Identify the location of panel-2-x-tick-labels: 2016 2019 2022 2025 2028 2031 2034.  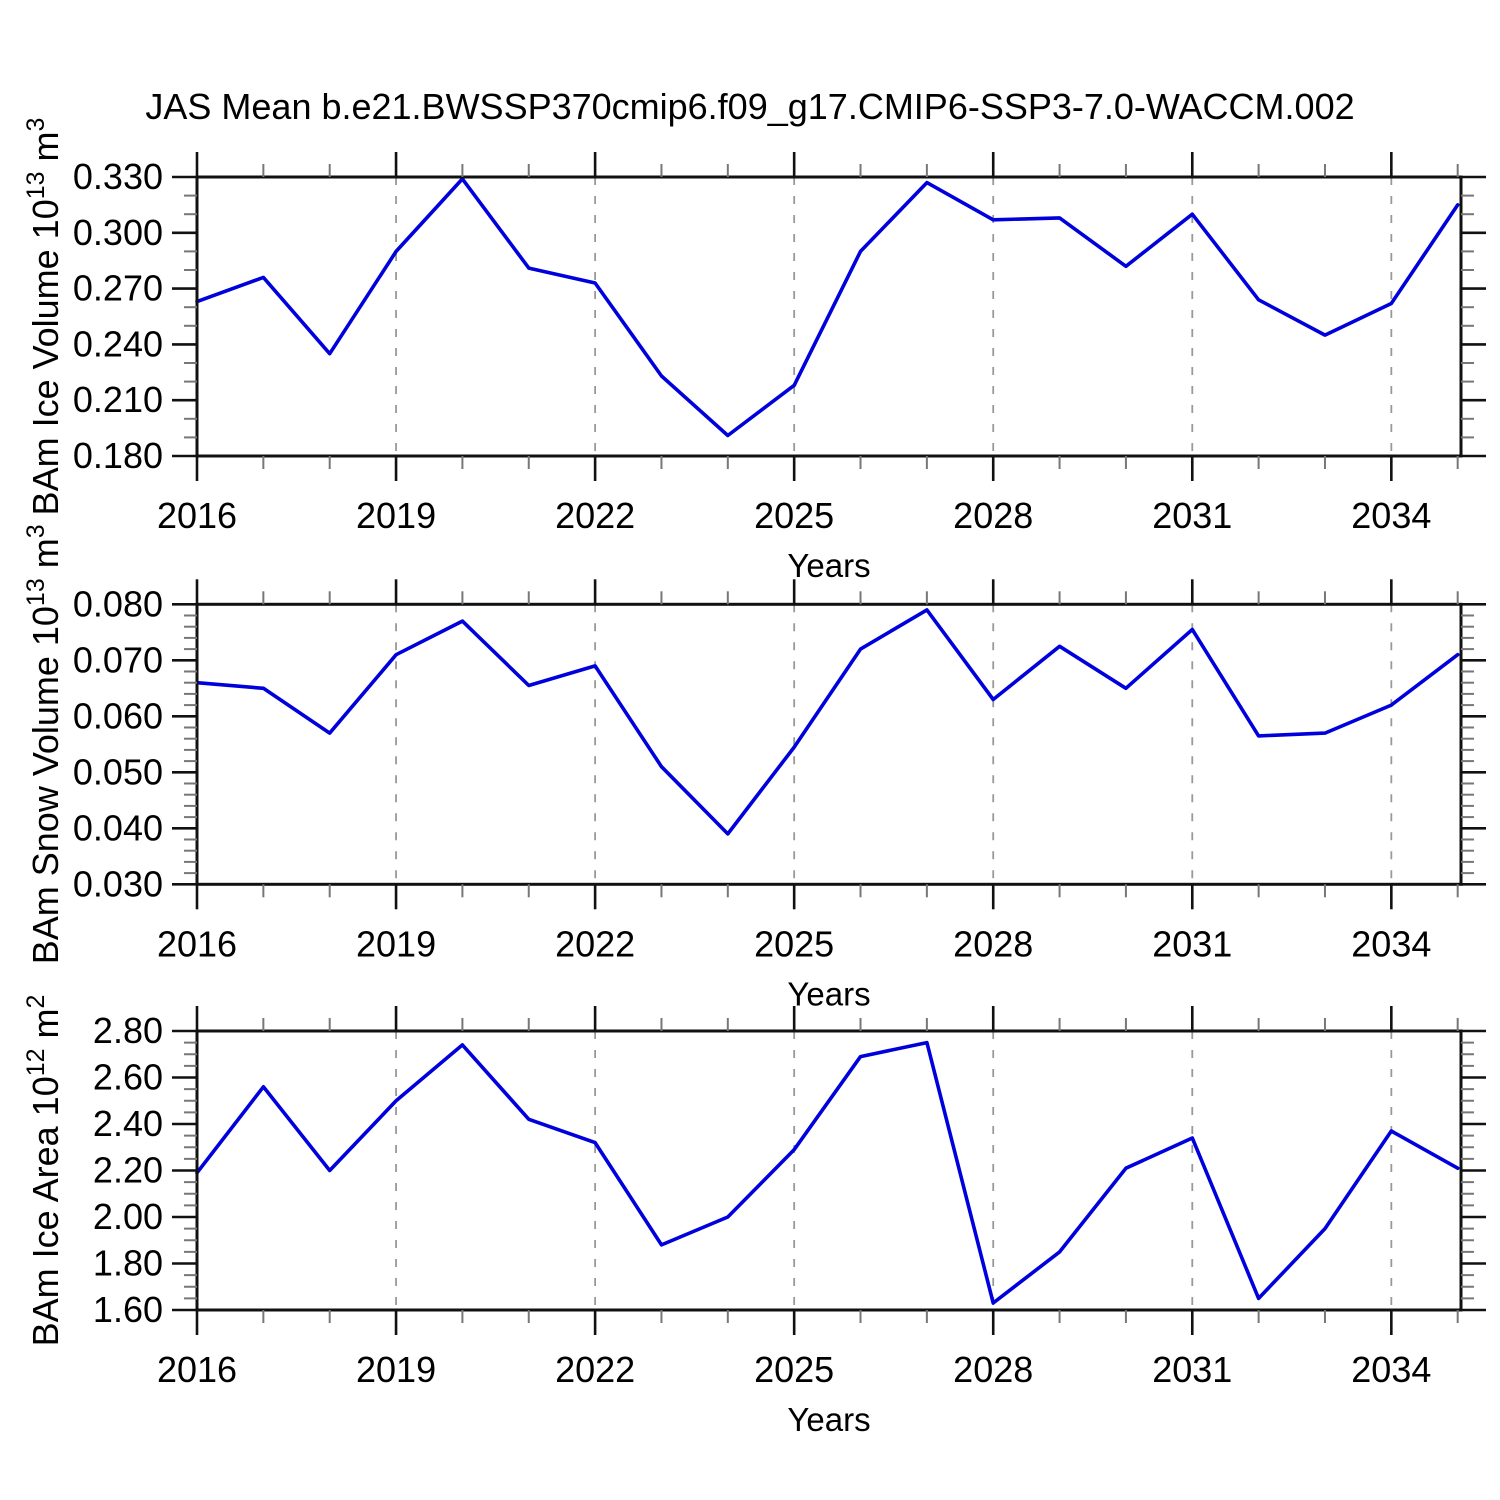
(794, 943).